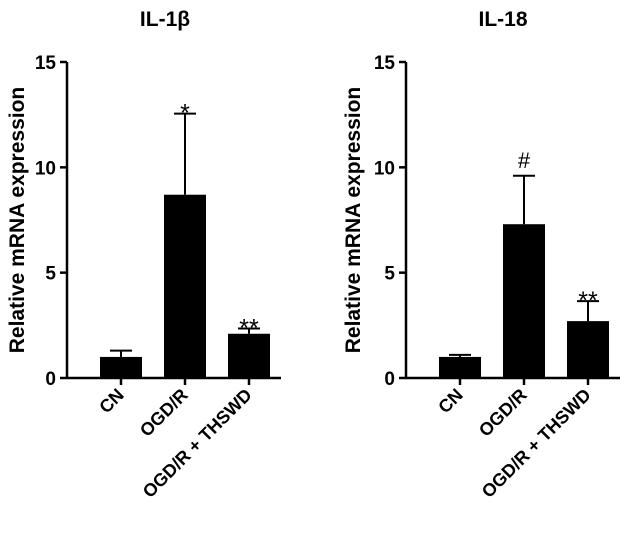 This screenshot has height=550, width=633. Describe the element at coordinates (502, 19) in the screenshot. I see `chart-title: IL-18` at that location.